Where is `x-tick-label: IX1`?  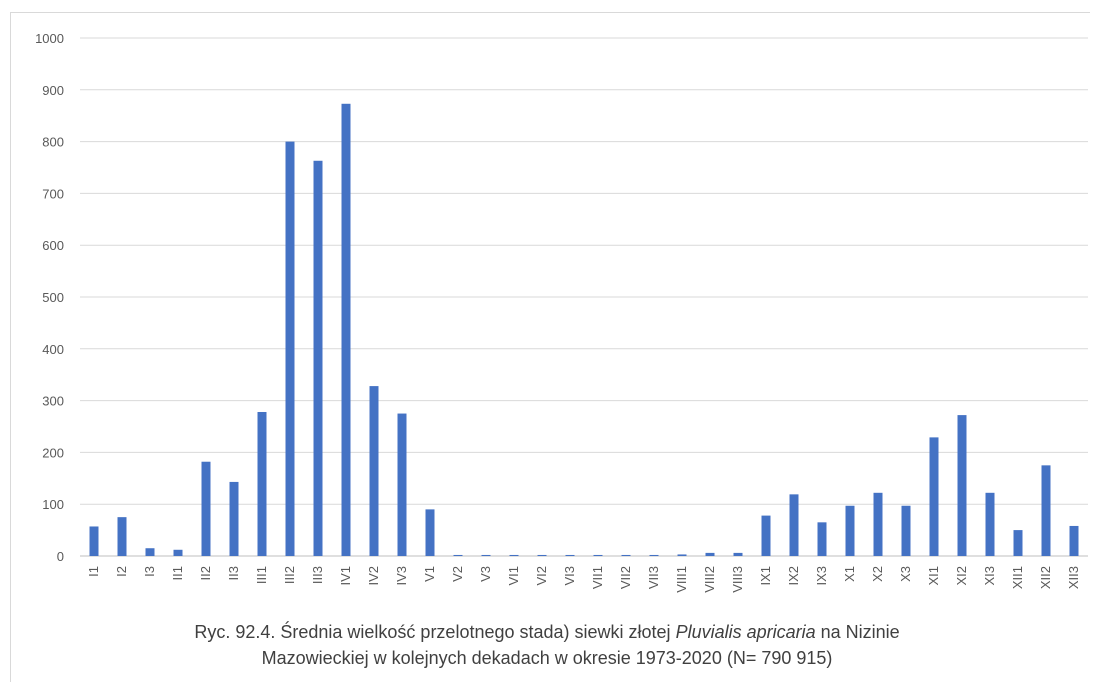 x-tick-label: IX1 is located at coordinates (765, 576).